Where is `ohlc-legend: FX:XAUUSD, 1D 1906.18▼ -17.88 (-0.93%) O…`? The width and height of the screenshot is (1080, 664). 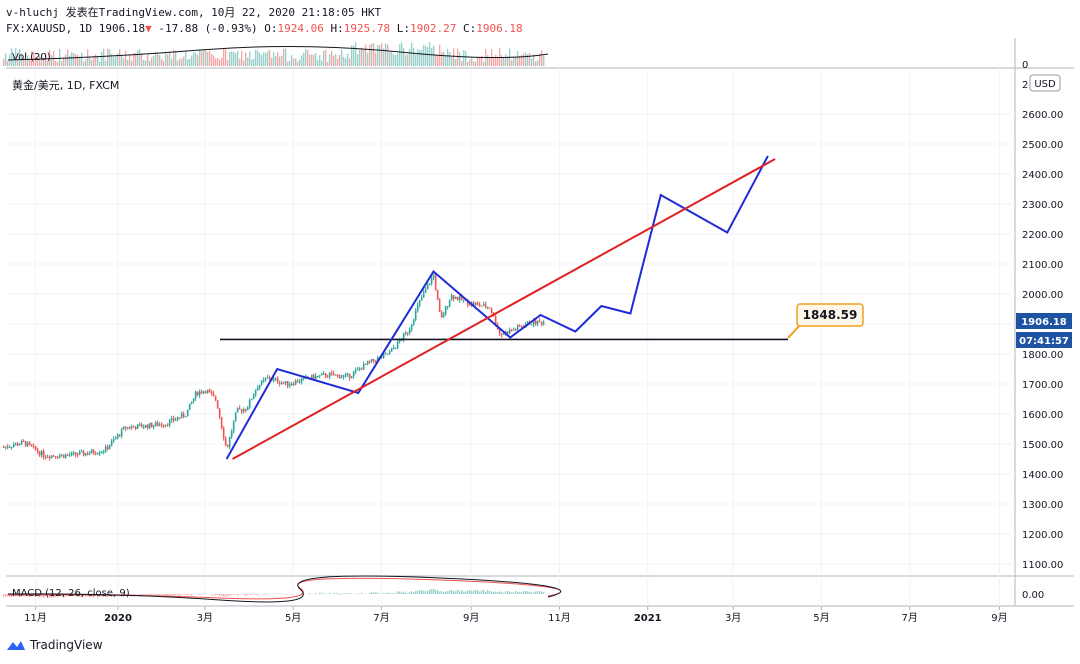
ohlc-legend: FX:XAUUSD, 1D 1906.18▼ -17.88 (-0.93%) O… is located at coordinates (264, 28).